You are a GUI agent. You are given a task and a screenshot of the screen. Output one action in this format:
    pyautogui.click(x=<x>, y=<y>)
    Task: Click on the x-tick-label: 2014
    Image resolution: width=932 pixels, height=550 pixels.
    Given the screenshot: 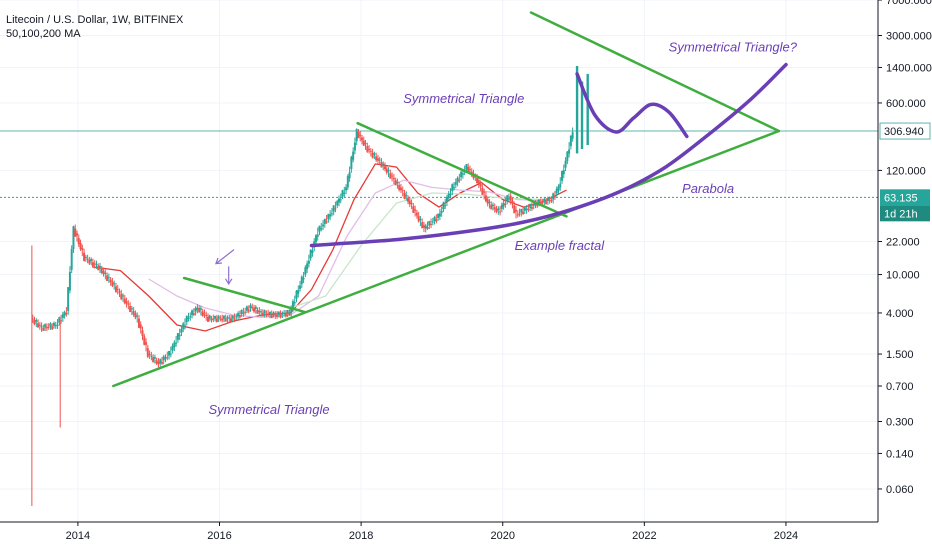 What is the action you would take?
    pyautogui.click(x=78, y=536)
    